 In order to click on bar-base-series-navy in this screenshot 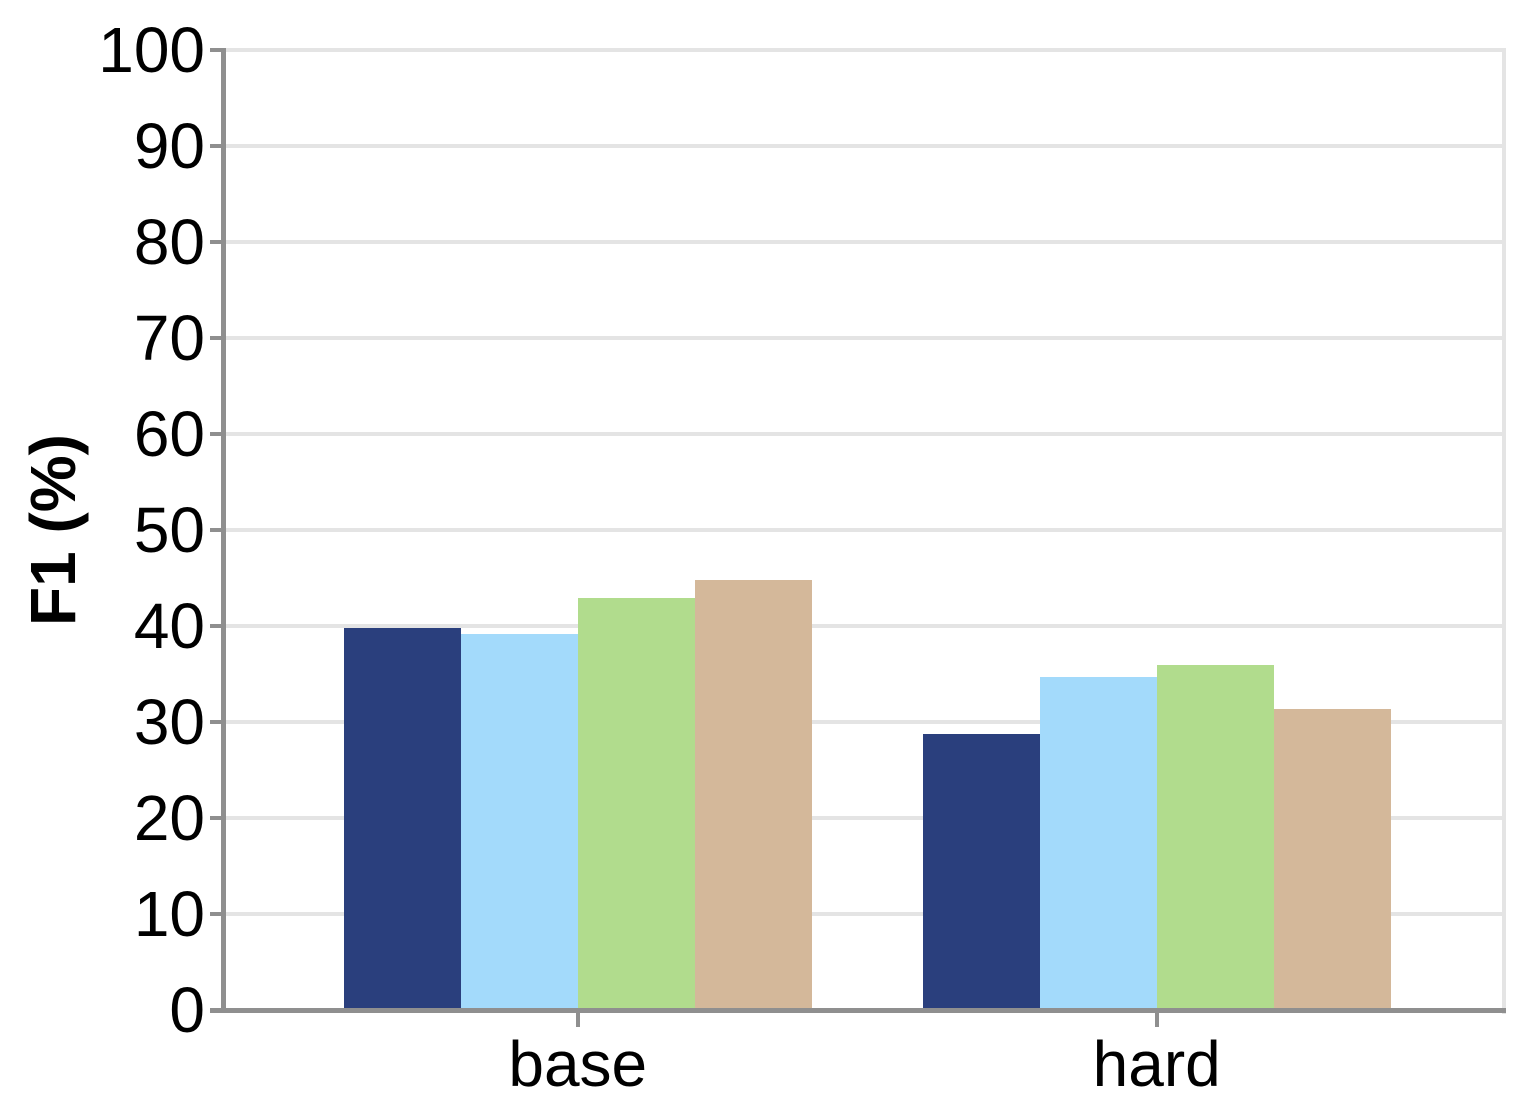, I will do `click(402, 818)`.